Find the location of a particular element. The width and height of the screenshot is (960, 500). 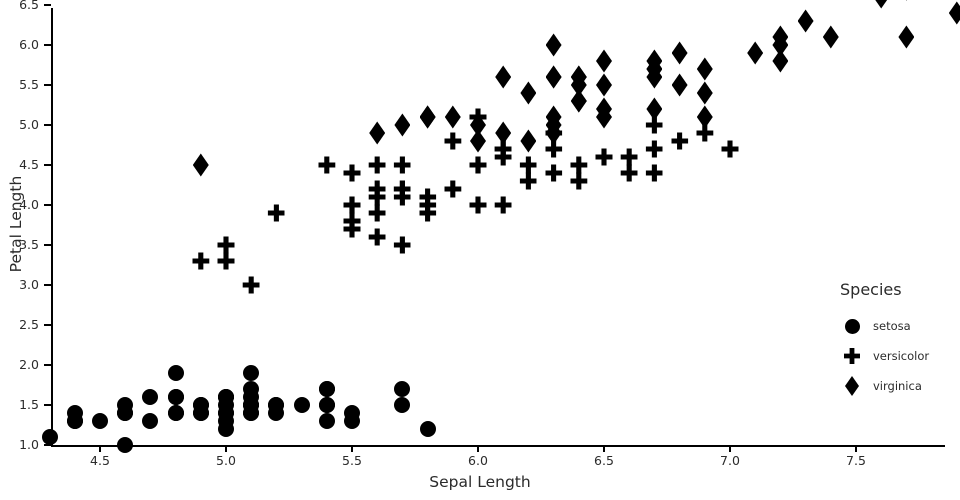

legend-item-label: virginica is located at coordinates (897, 386).